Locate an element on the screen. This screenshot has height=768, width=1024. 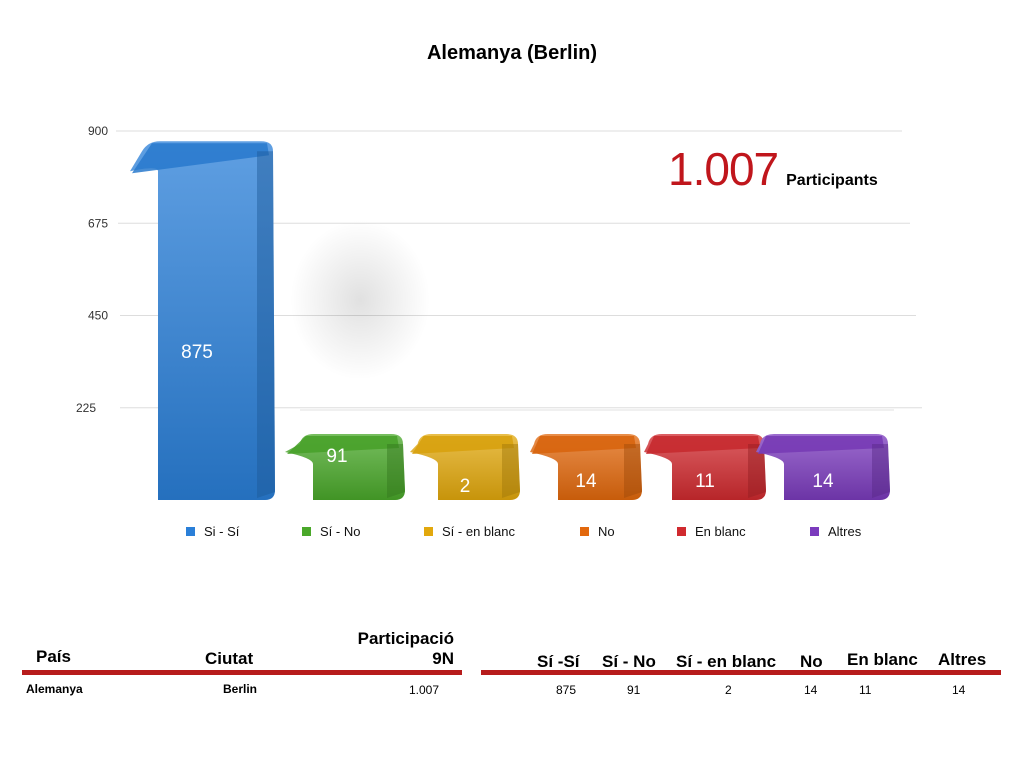
cell-country: Alemanya is located at coordinates (54, 689).